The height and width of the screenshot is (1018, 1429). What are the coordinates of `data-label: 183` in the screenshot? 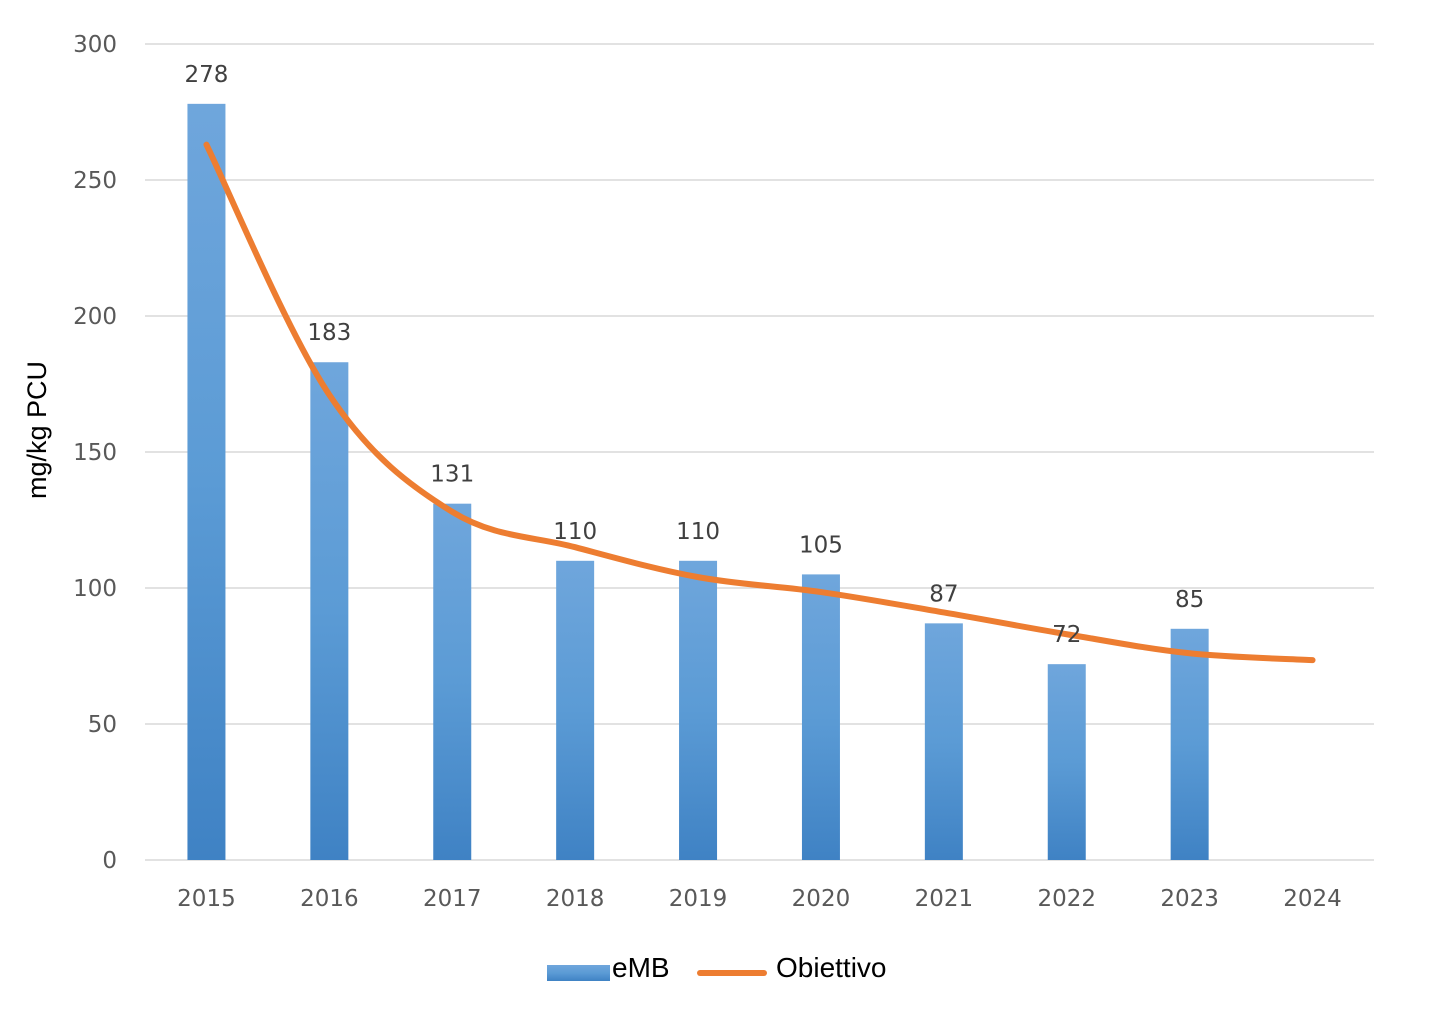 It's located at (329, 333).